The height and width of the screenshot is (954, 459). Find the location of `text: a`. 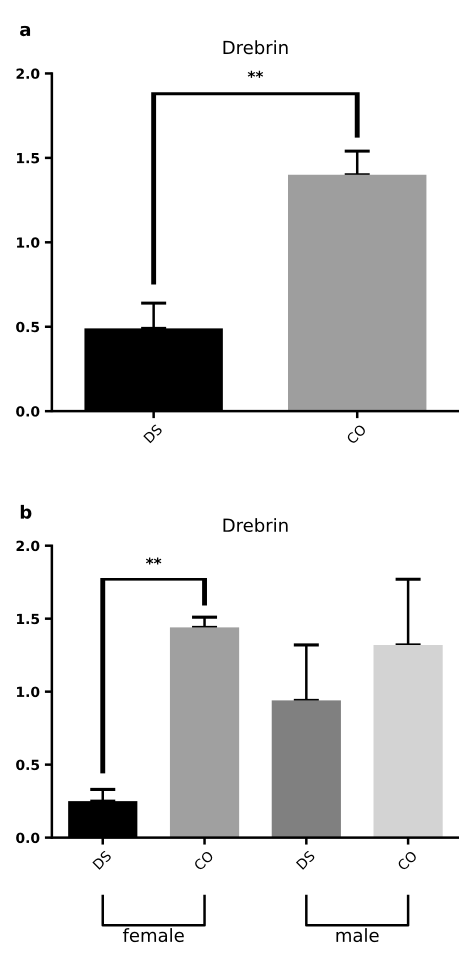

text: a is located at coordinates (25, 31).